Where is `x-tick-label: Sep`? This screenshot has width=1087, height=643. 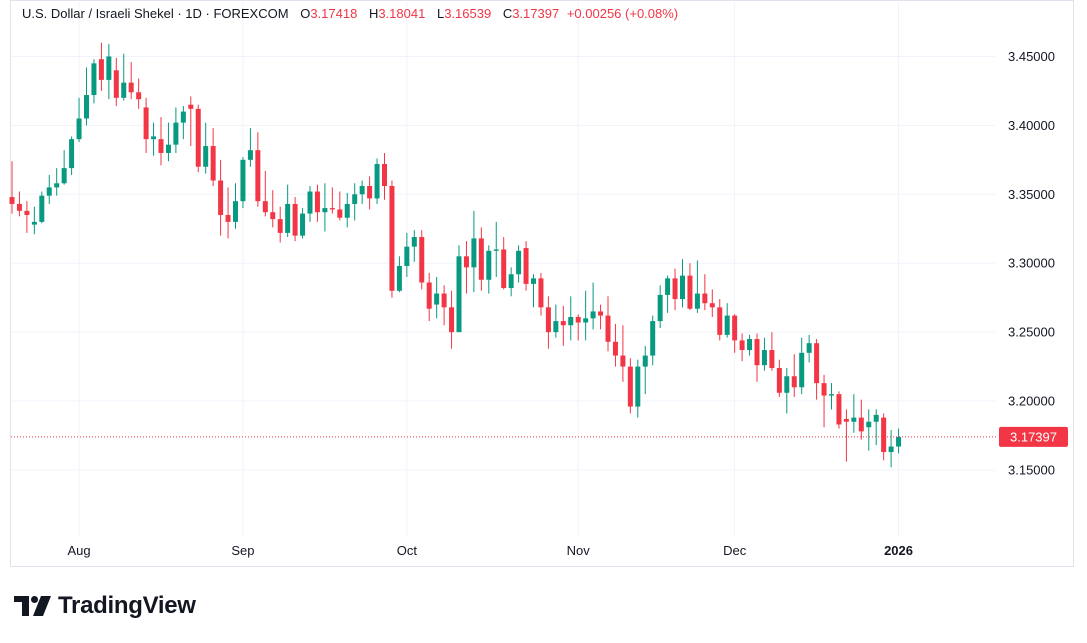
x-tick-label: Sep is located at coordinates (242, 550).